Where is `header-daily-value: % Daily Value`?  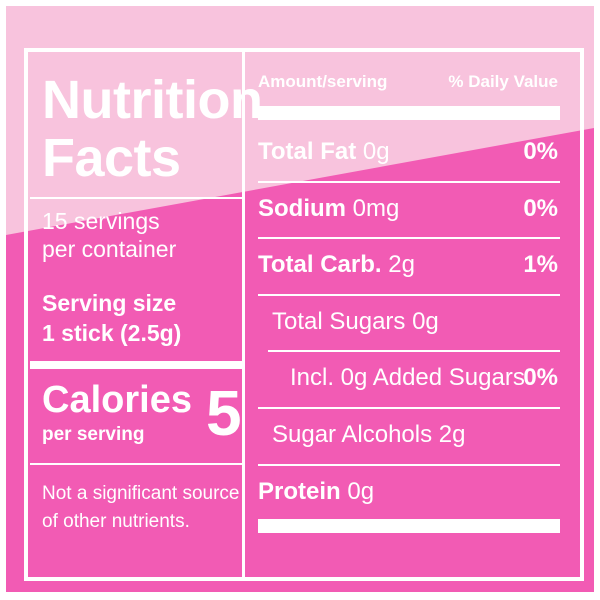
header-daily-value: % Daily Value is located at coordinates (503, 81).